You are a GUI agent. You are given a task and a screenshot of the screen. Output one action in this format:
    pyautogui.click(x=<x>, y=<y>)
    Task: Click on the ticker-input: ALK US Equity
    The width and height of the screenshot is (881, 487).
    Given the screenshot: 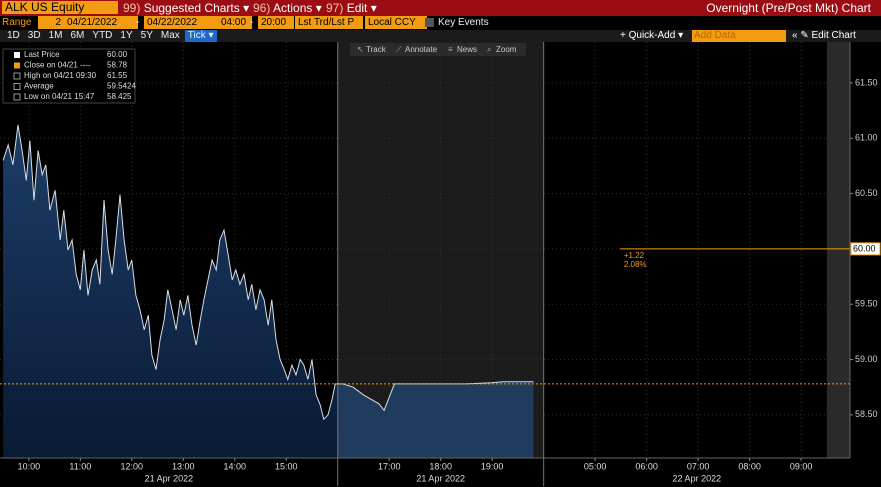 What is the action you would take?
    pyautogui.click(x=60, y=7)
    